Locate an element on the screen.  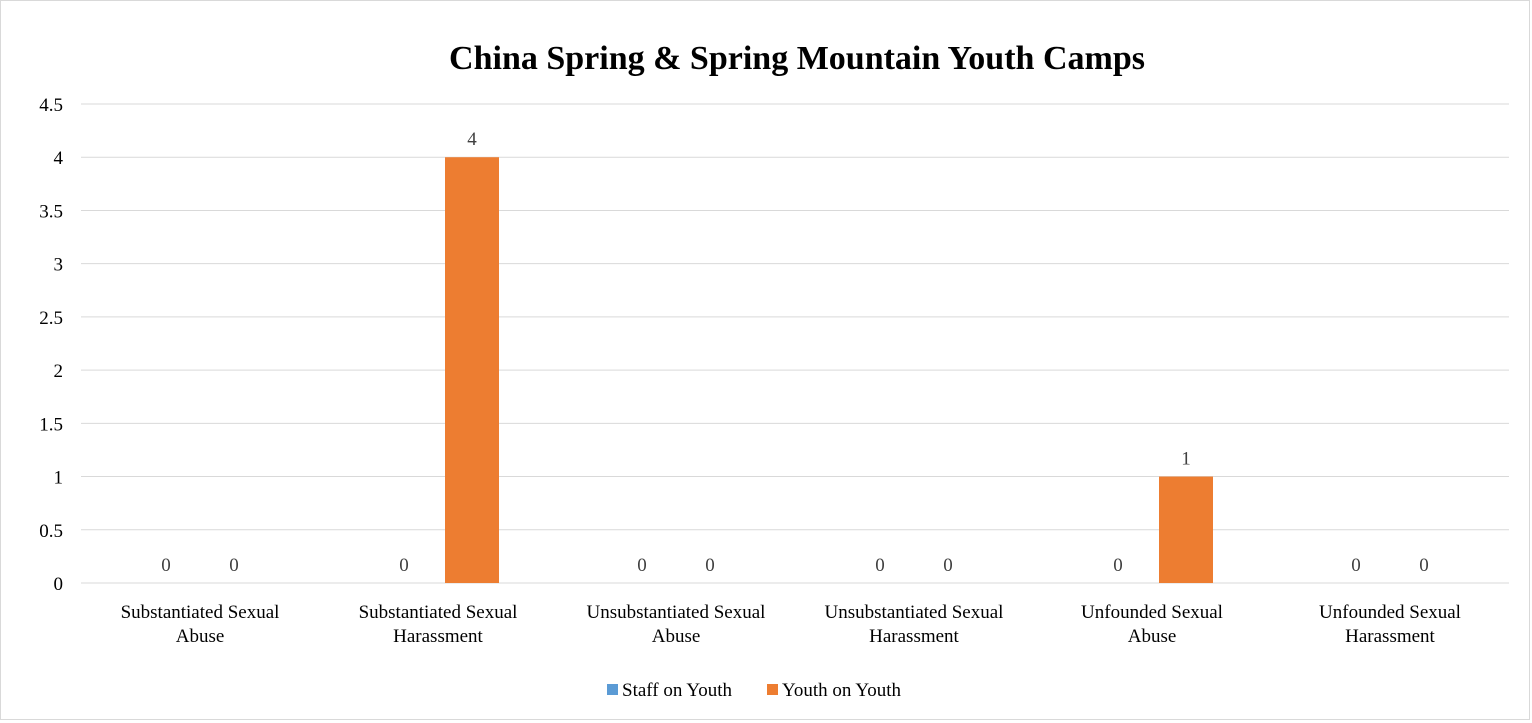
x-category-label: Unfounded Sexual Abuse is located at coordinates (1152, 624).